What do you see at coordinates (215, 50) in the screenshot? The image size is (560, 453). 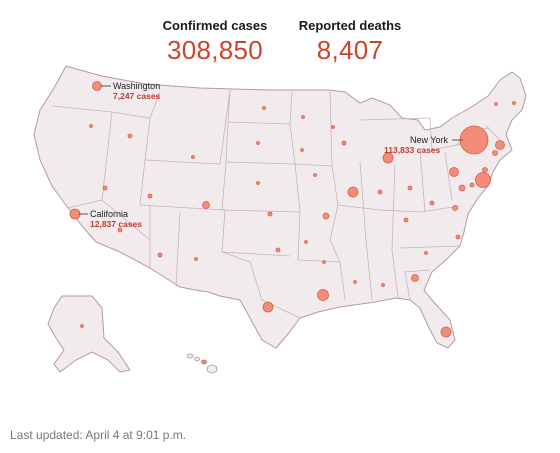 I see `confirmed-value: 308,850` at bounding box center [215, 50].